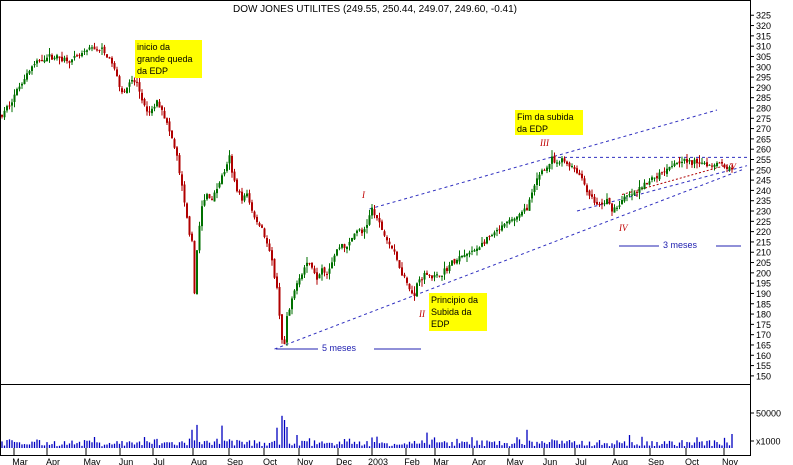  I want to click on price-tick-label: 215, so click(763, 242).